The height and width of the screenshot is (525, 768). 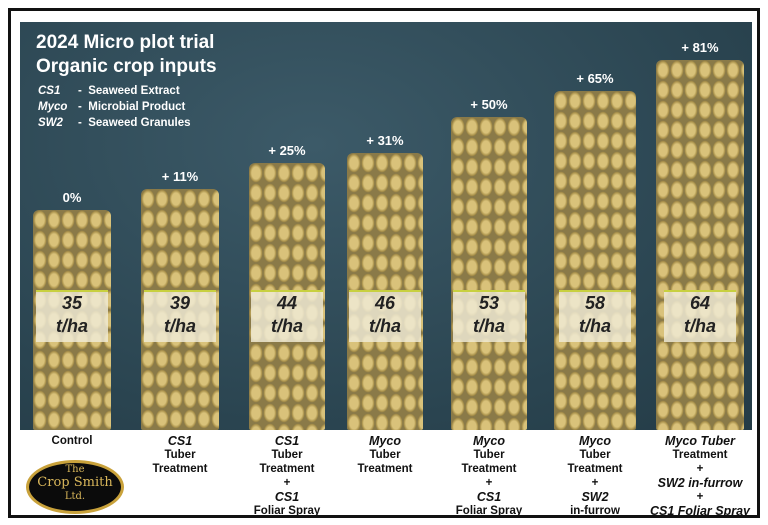 What do you see at coordinates (75, 469) in the screenshot?
I see `logo-line: The` at bounding box center [75, 469].